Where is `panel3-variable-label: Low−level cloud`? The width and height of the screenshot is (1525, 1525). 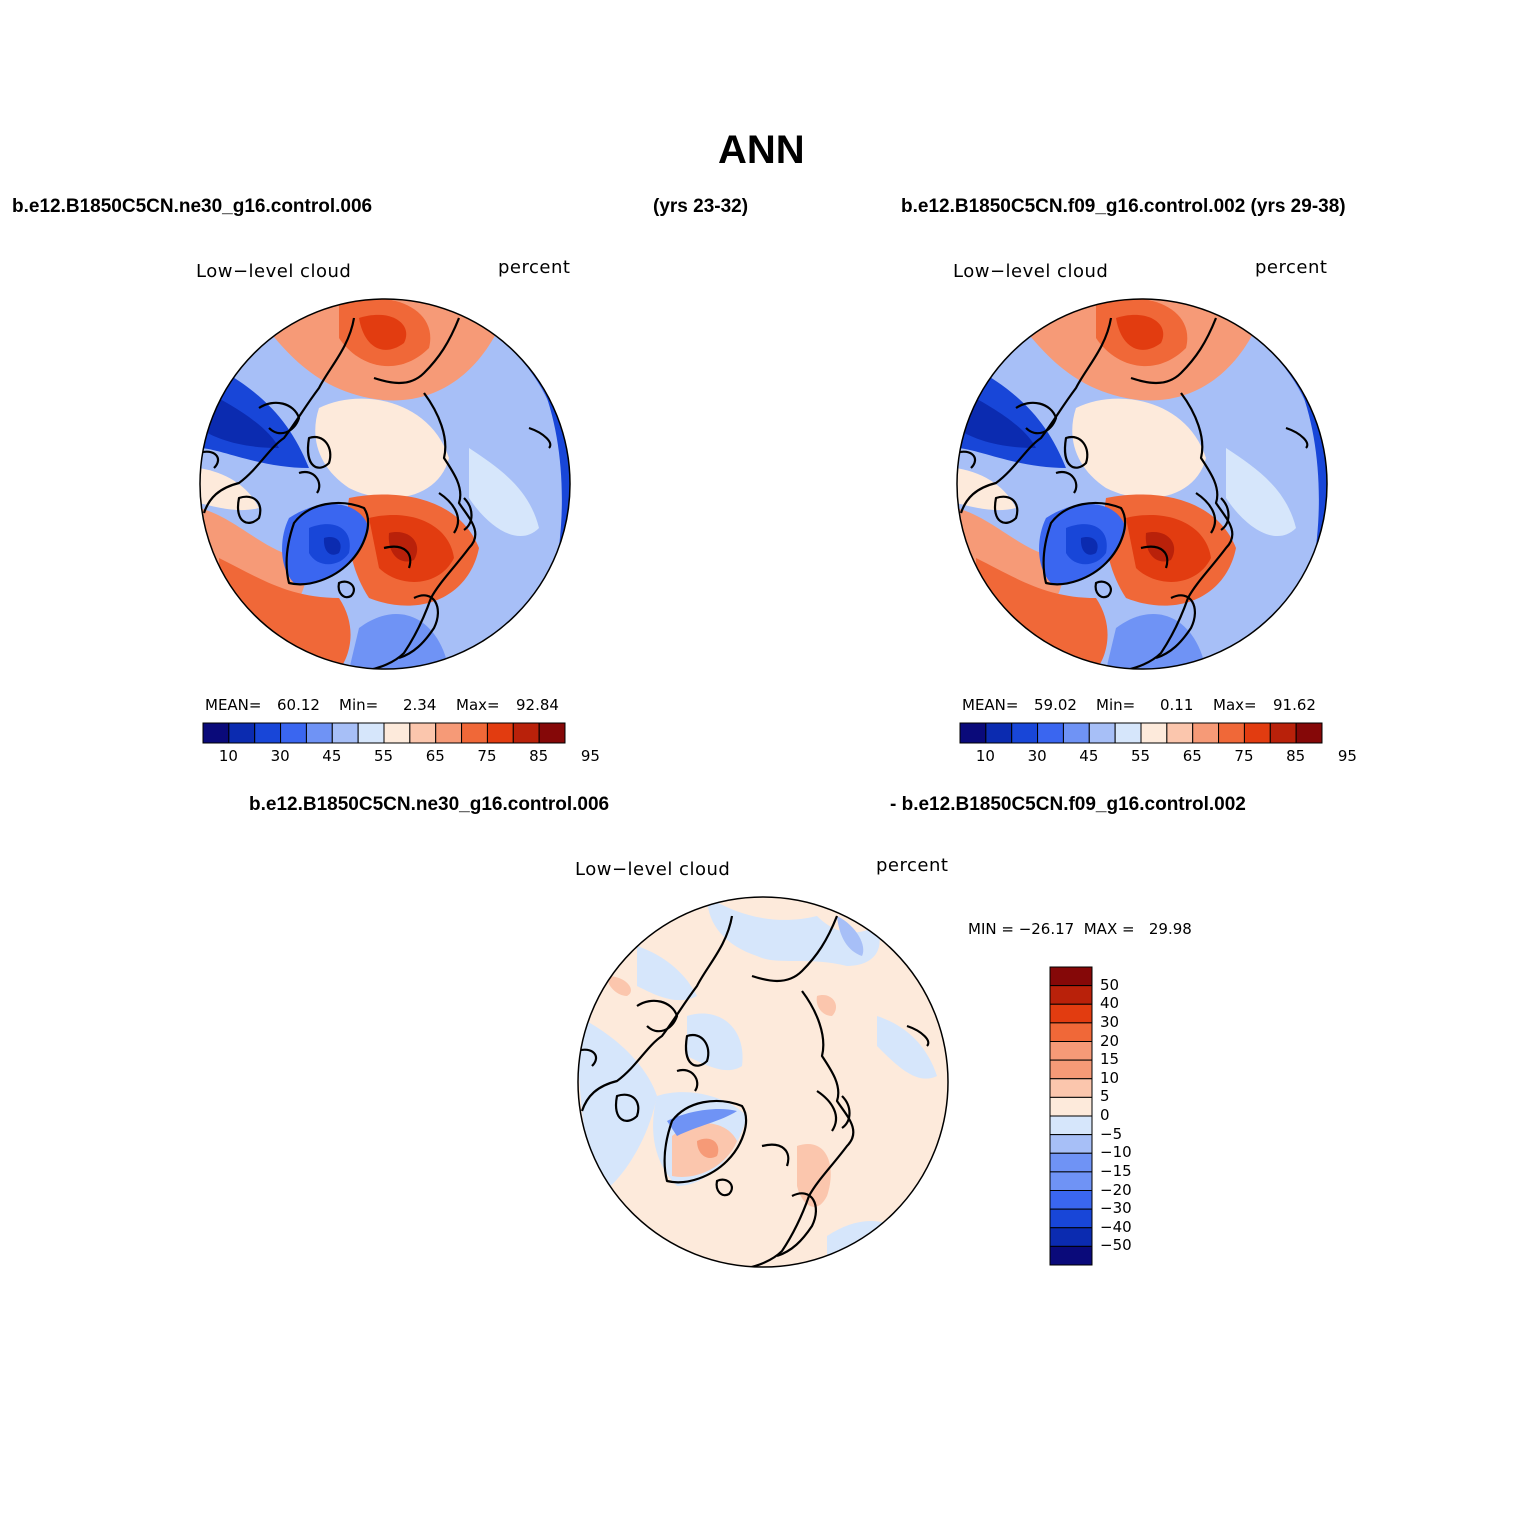 panel3-variable-label: Low−level cloud is located at coordinates (653, 869).